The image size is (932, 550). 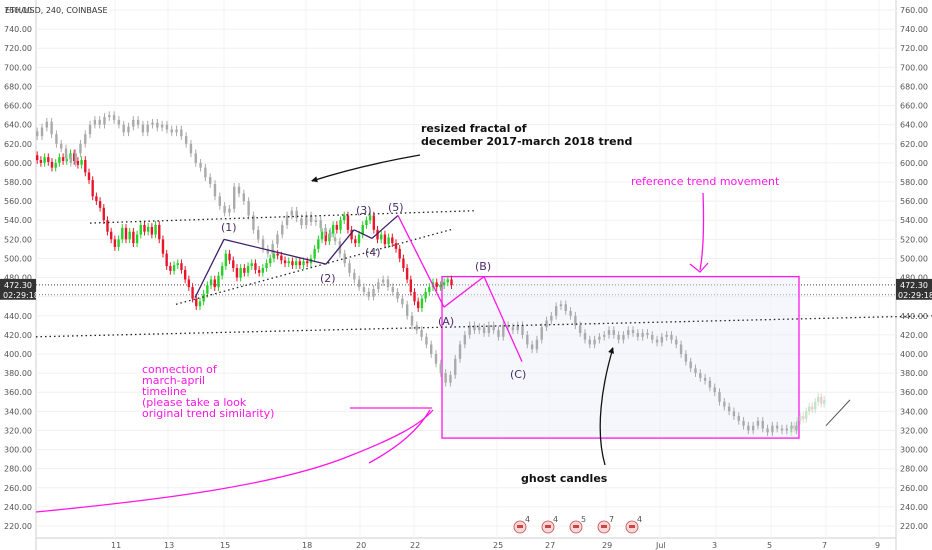 What do you see at coordinates (526, 141) in the screenshot?
I see `fractal-annotation-line2: december 2017-march 2018 trend` at bounding box center [526, 141].